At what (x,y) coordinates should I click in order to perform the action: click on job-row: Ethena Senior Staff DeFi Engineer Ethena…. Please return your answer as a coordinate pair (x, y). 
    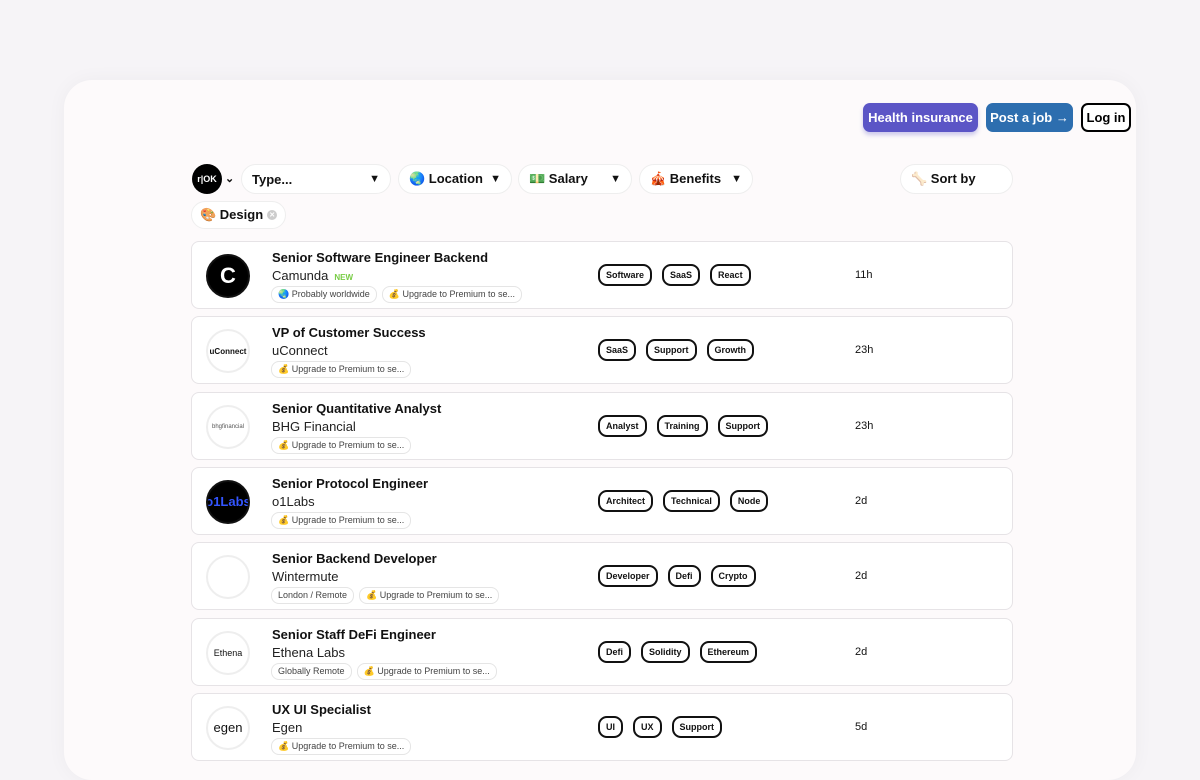
    Looking at the image, I should click on (602, 651).